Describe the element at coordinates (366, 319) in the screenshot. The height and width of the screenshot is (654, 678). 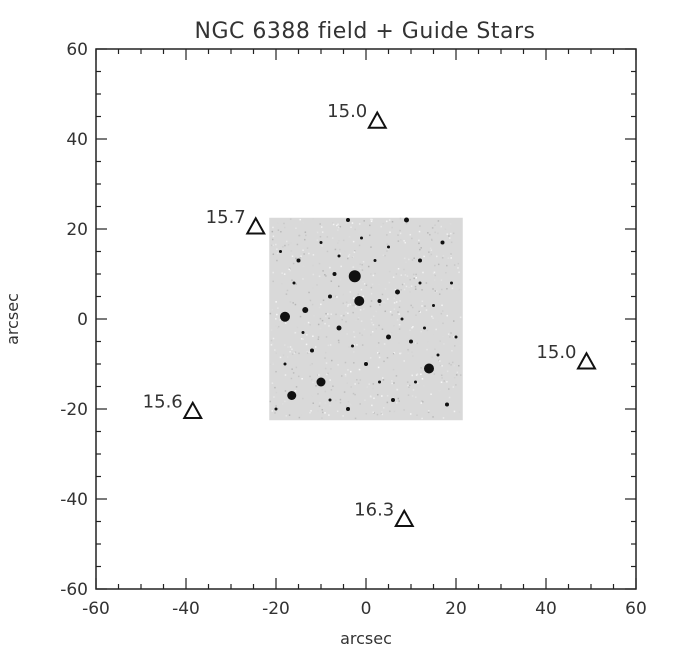
I see `field-image-inset` at that location.